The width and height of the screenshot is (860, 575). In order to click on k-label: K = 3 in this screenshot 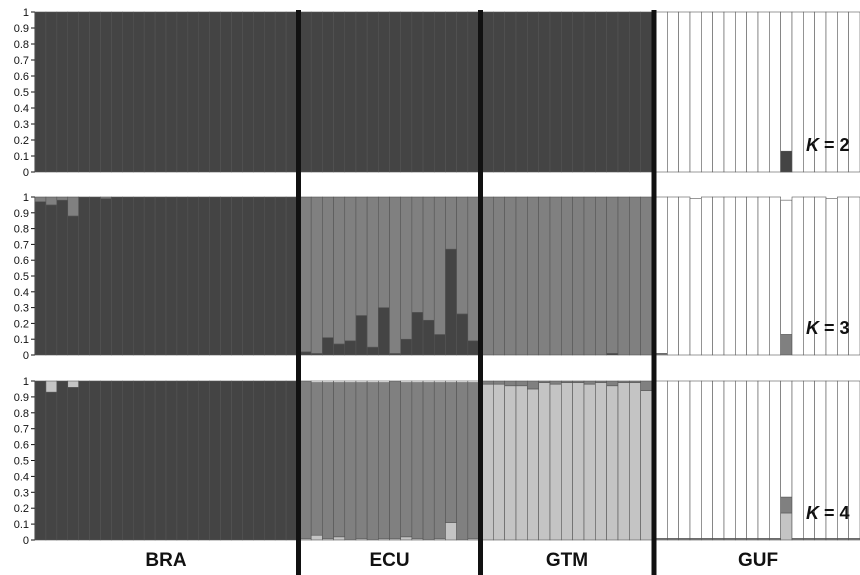, I will do `click(828, 328)`.